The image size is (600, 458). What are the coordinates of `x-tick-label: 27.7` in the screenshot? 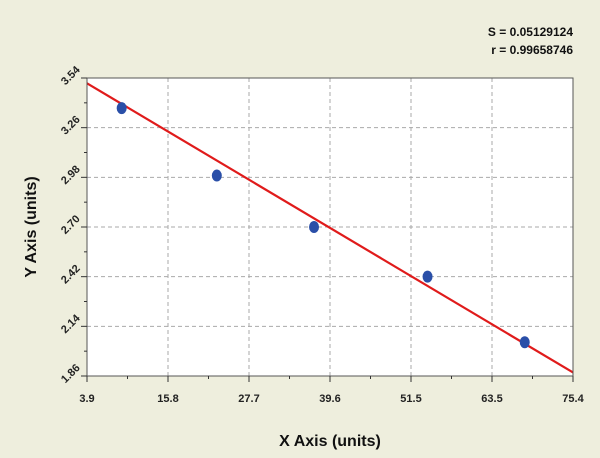 It's located at (248, 399).